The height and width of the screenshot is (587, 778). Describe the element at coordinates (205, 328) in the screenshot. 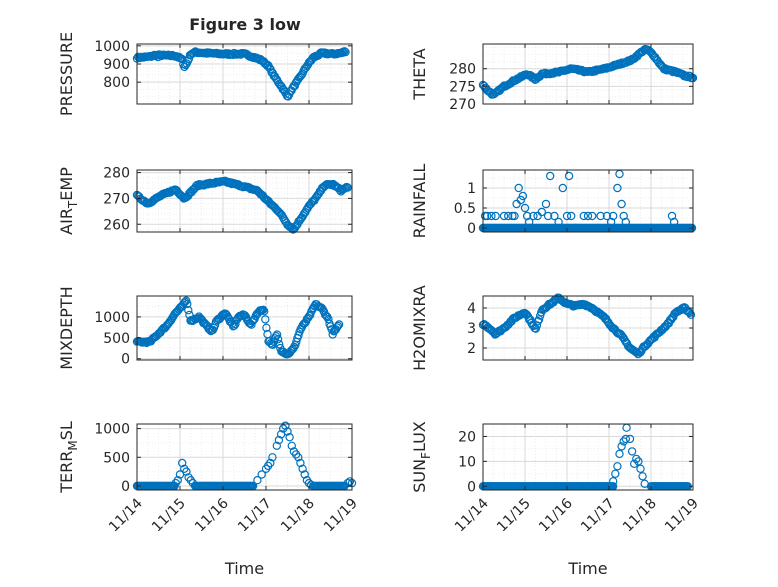

I see `subplot-mixdepth: 0 500 1000 MIXDEPTH` at that location.